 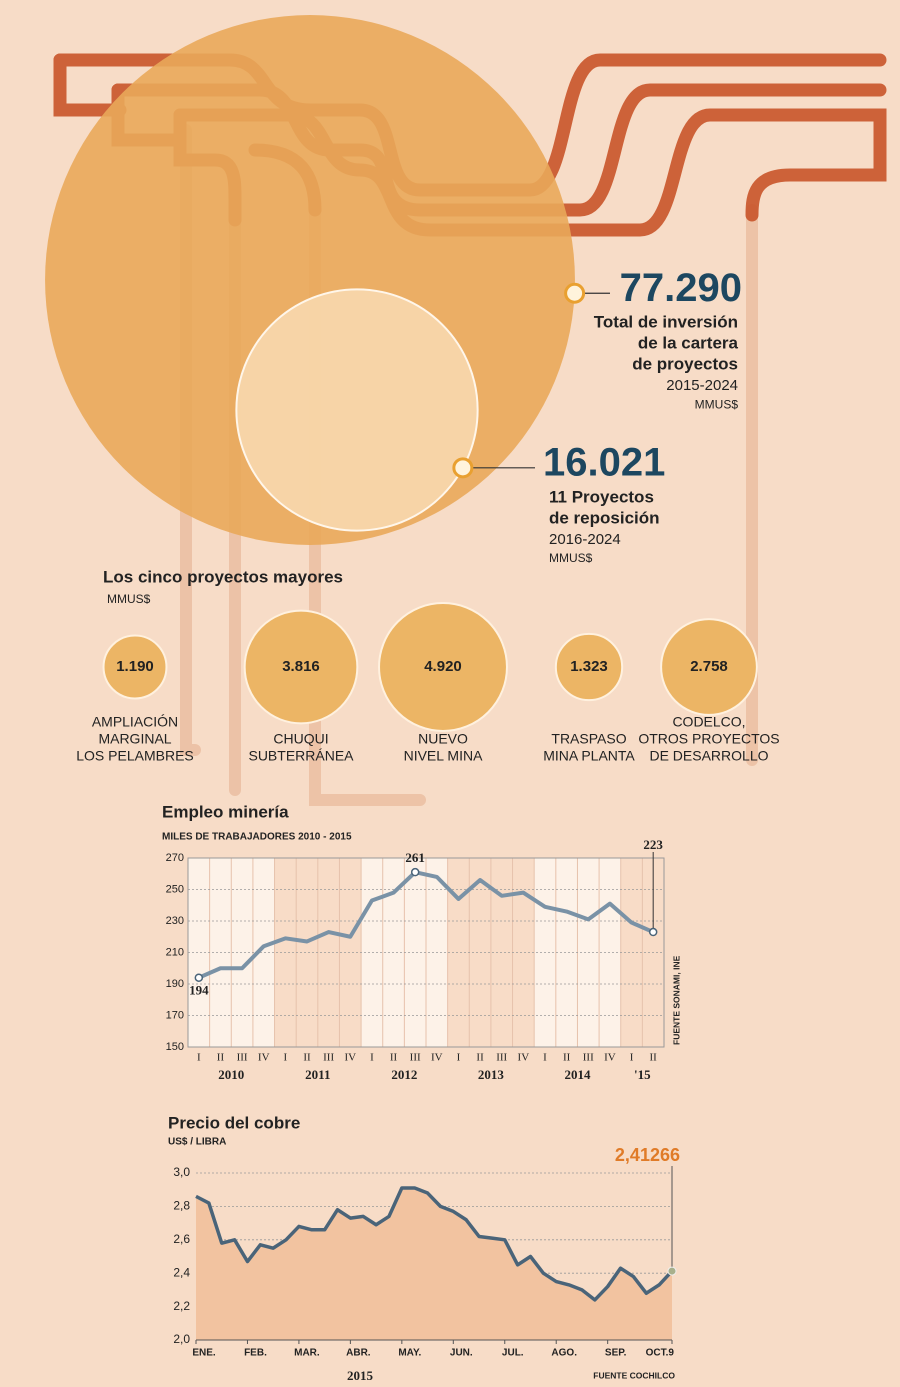 I want to click on total-label: 11 Proyectos, so click(x=601, y=496).